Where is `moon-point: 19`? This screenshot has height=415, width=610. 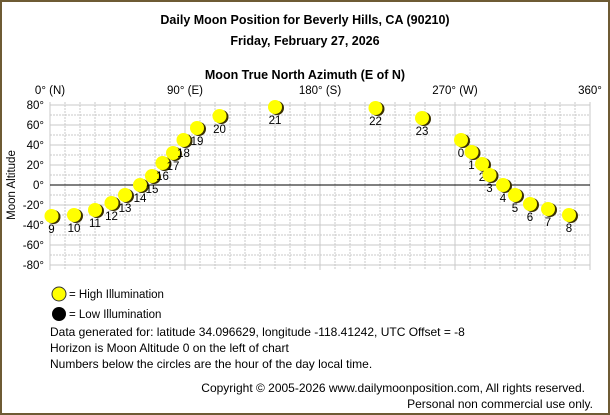 moon-point: 19 is located at coordinates (198, 134).